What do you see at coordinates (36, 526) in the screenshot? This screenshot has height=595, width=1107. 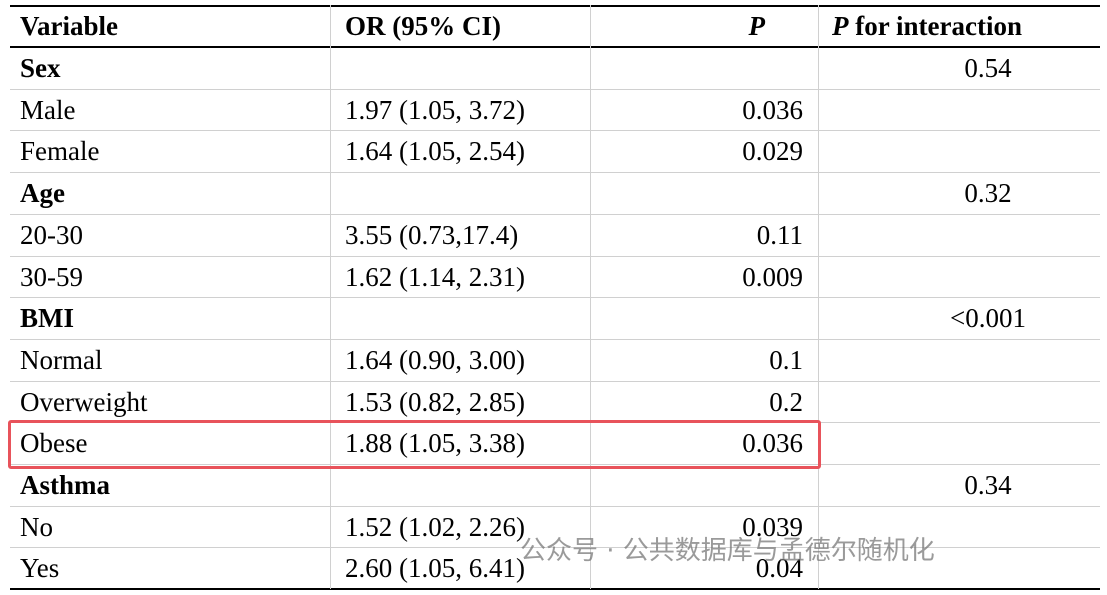 I see `row-label: No` at bounding box center [36, 526].